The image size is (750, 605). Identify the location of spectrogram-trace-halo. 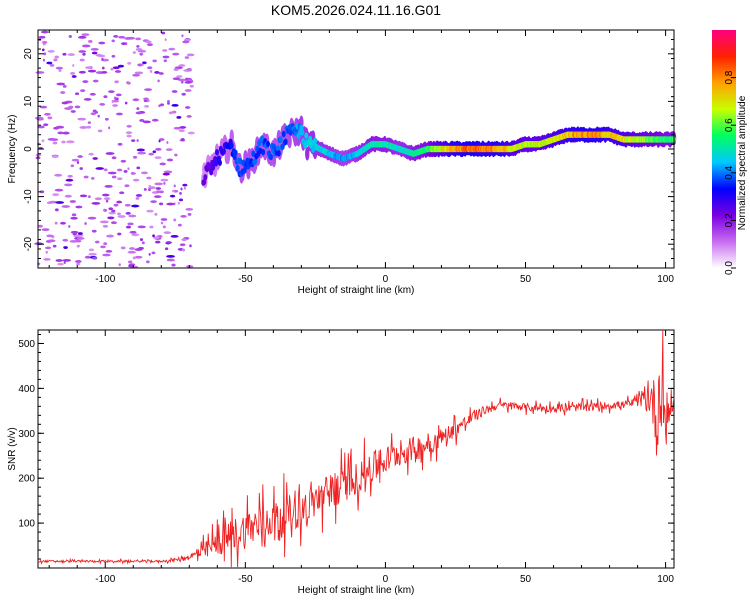
(307, 153).